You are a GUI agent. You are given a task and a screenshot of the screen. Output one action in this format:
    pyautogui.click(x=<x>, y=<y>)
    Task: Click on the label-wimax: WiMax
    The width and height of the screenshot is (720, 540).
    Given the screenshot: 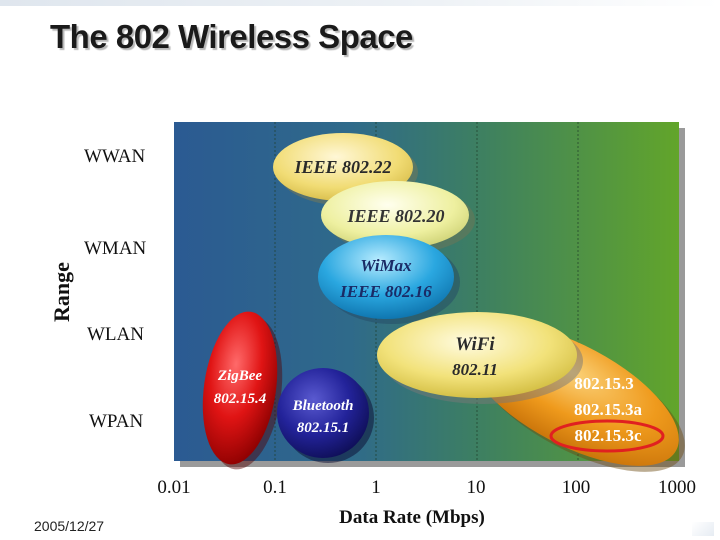 What is the action you would take?
    pyautogui.click(x=386, y=265)
    